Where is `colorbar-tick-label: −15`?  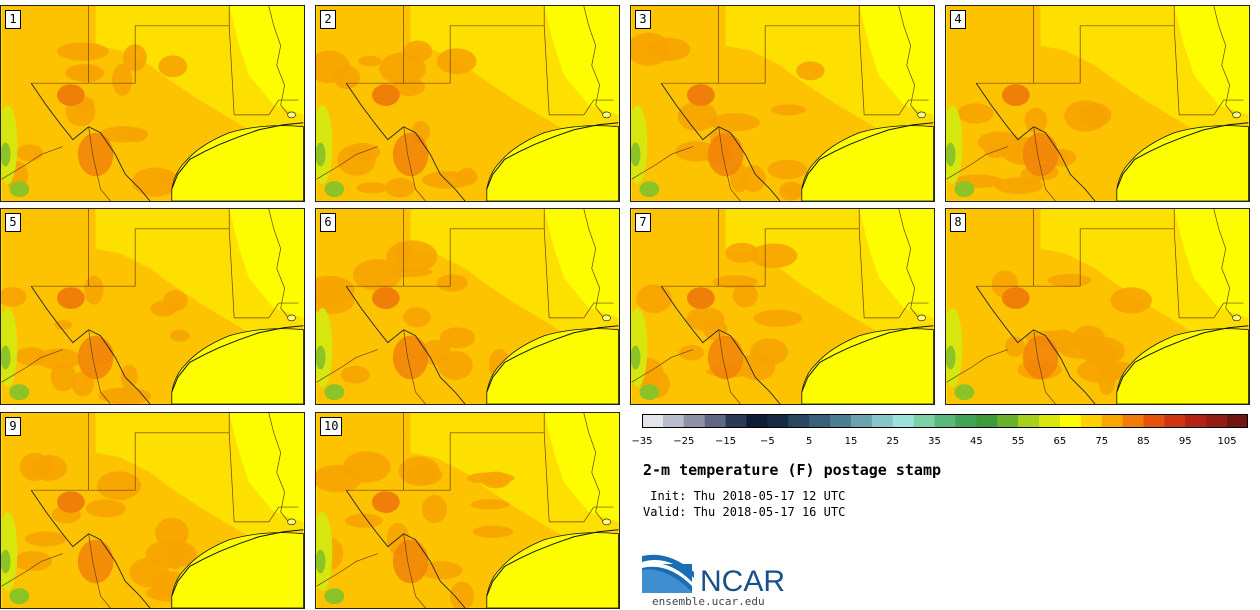 colorbar-tick-label: −15 is located at coordinates (726, 441).